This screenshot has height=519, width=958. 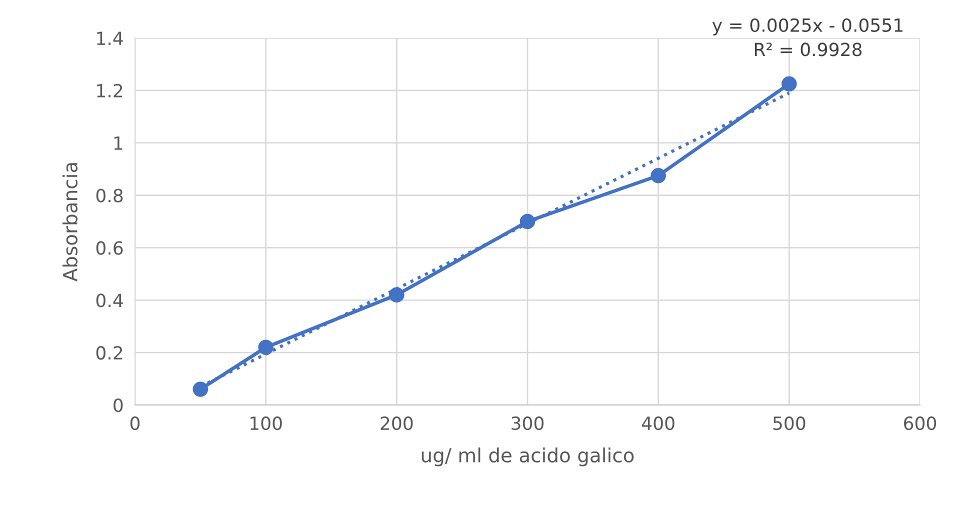 I want to click on x-tick-label: 300, so click(x=528, y=423).